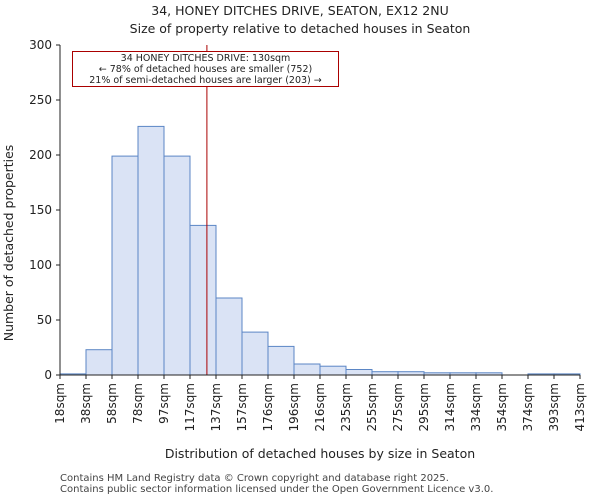 This screenshot has width=600, height=500. Describe the element at coordinates (372, 407) in the screenshot. I see `x-tick-label: 255sqm` at that location.